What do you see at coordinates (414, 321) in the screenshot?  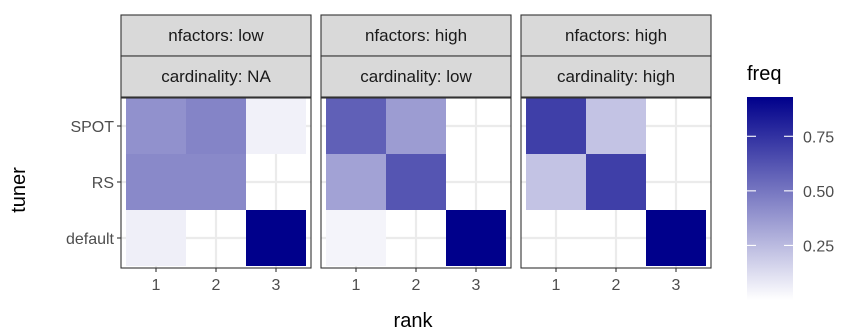 I see `x-axis-title: rank` at bounding box center [414, 321].